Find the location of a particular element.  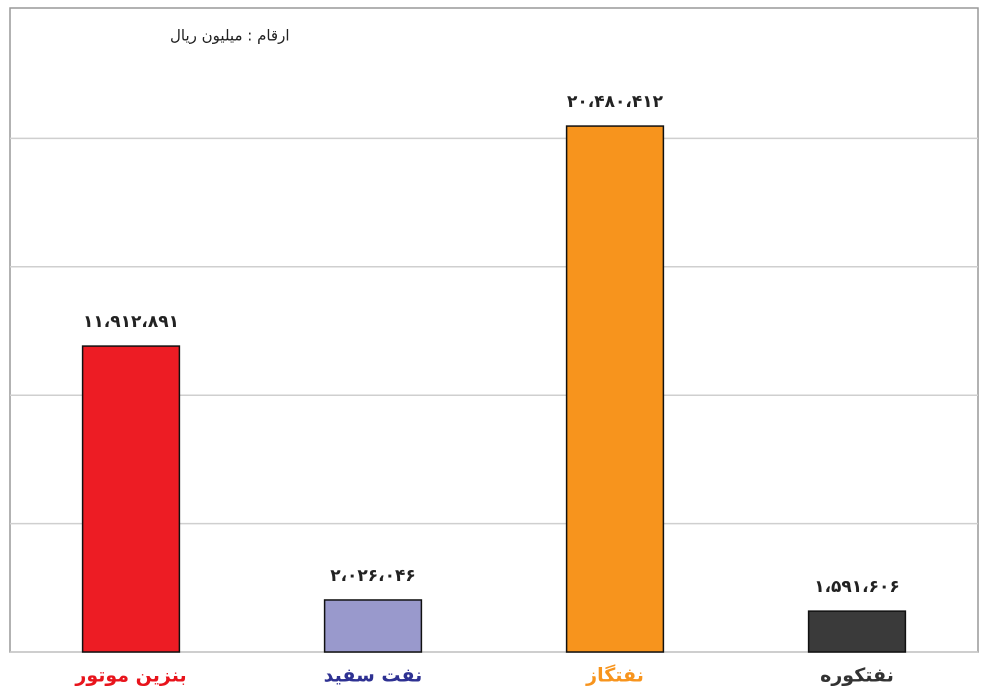

x-tick-label: نفت سفید is located at coordinates (373, 676).